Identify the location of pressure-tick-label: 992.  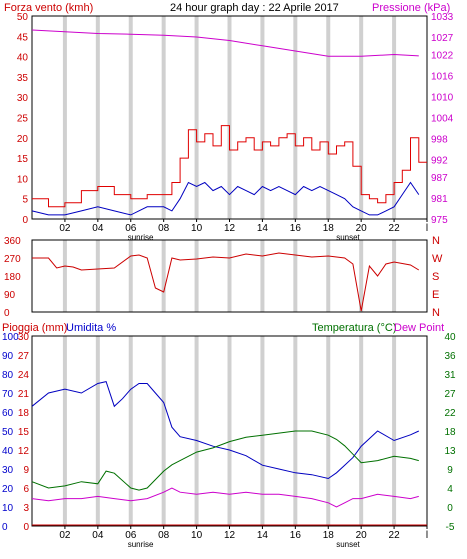
(439, 161).